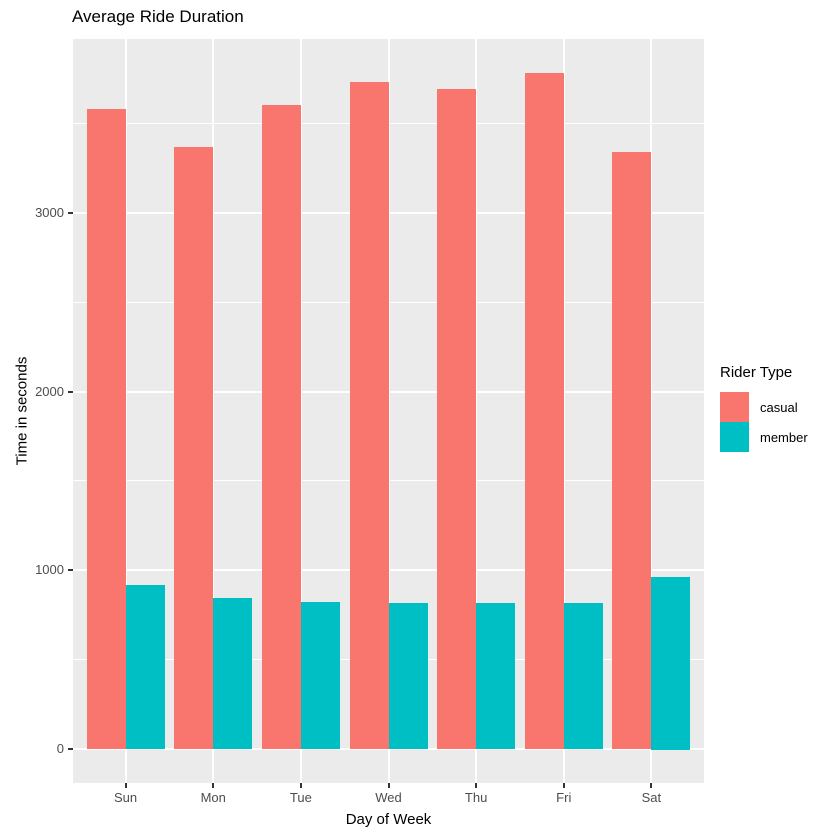 This screenshot has width=840, height=840. I want to click on x-axis-title: Day of Week, so click(388, 819).